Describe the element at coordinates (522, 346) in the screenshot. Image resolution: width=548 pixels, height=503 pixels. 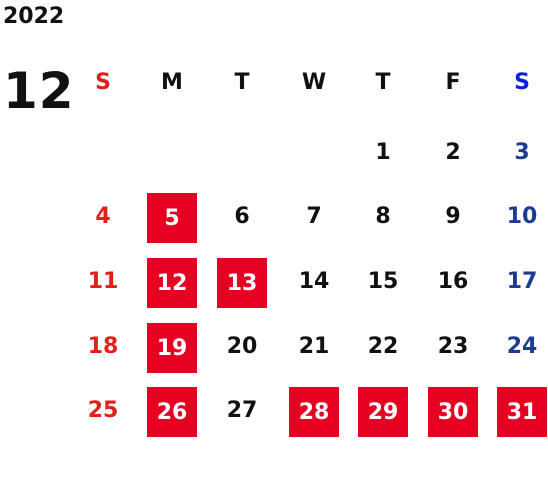
I see `day-cell: 24` at that location.